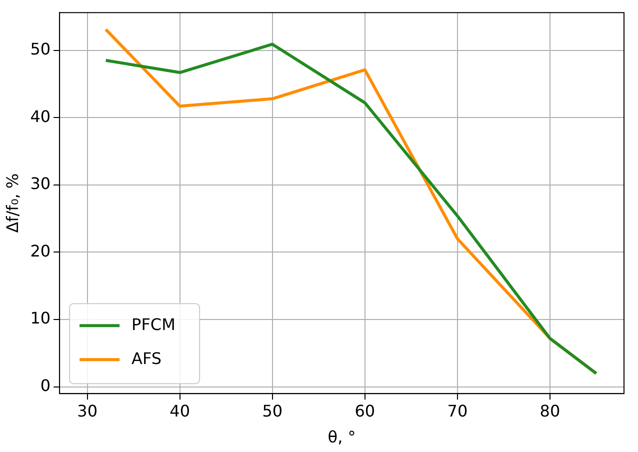 The image size is (638, 452). Describe the element at coordinates (180, 410) in the screenshot. I see `x-tick-label: 40` at that location.